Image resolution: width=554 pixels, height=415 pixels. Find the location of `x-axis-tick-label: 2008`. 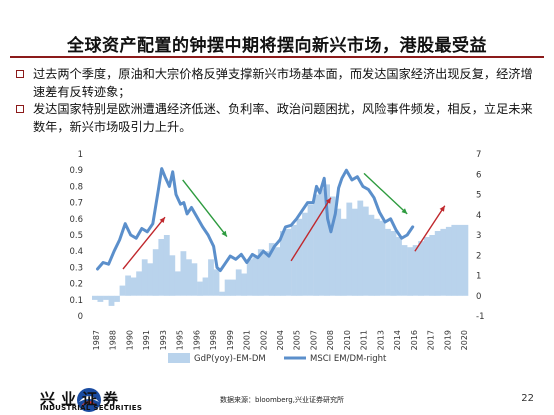

x-axis-tick-label: 2008 is located at coordinates (330, 340).